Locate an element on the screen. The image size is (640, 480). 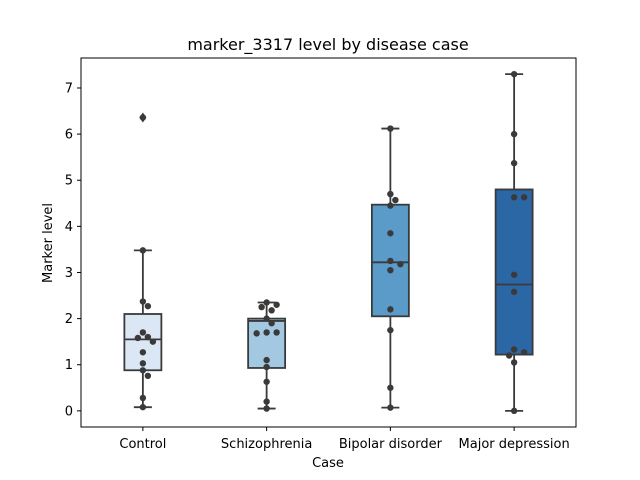
chart-title: marker_3317 level by disease case is located at coordinates (327, 45).